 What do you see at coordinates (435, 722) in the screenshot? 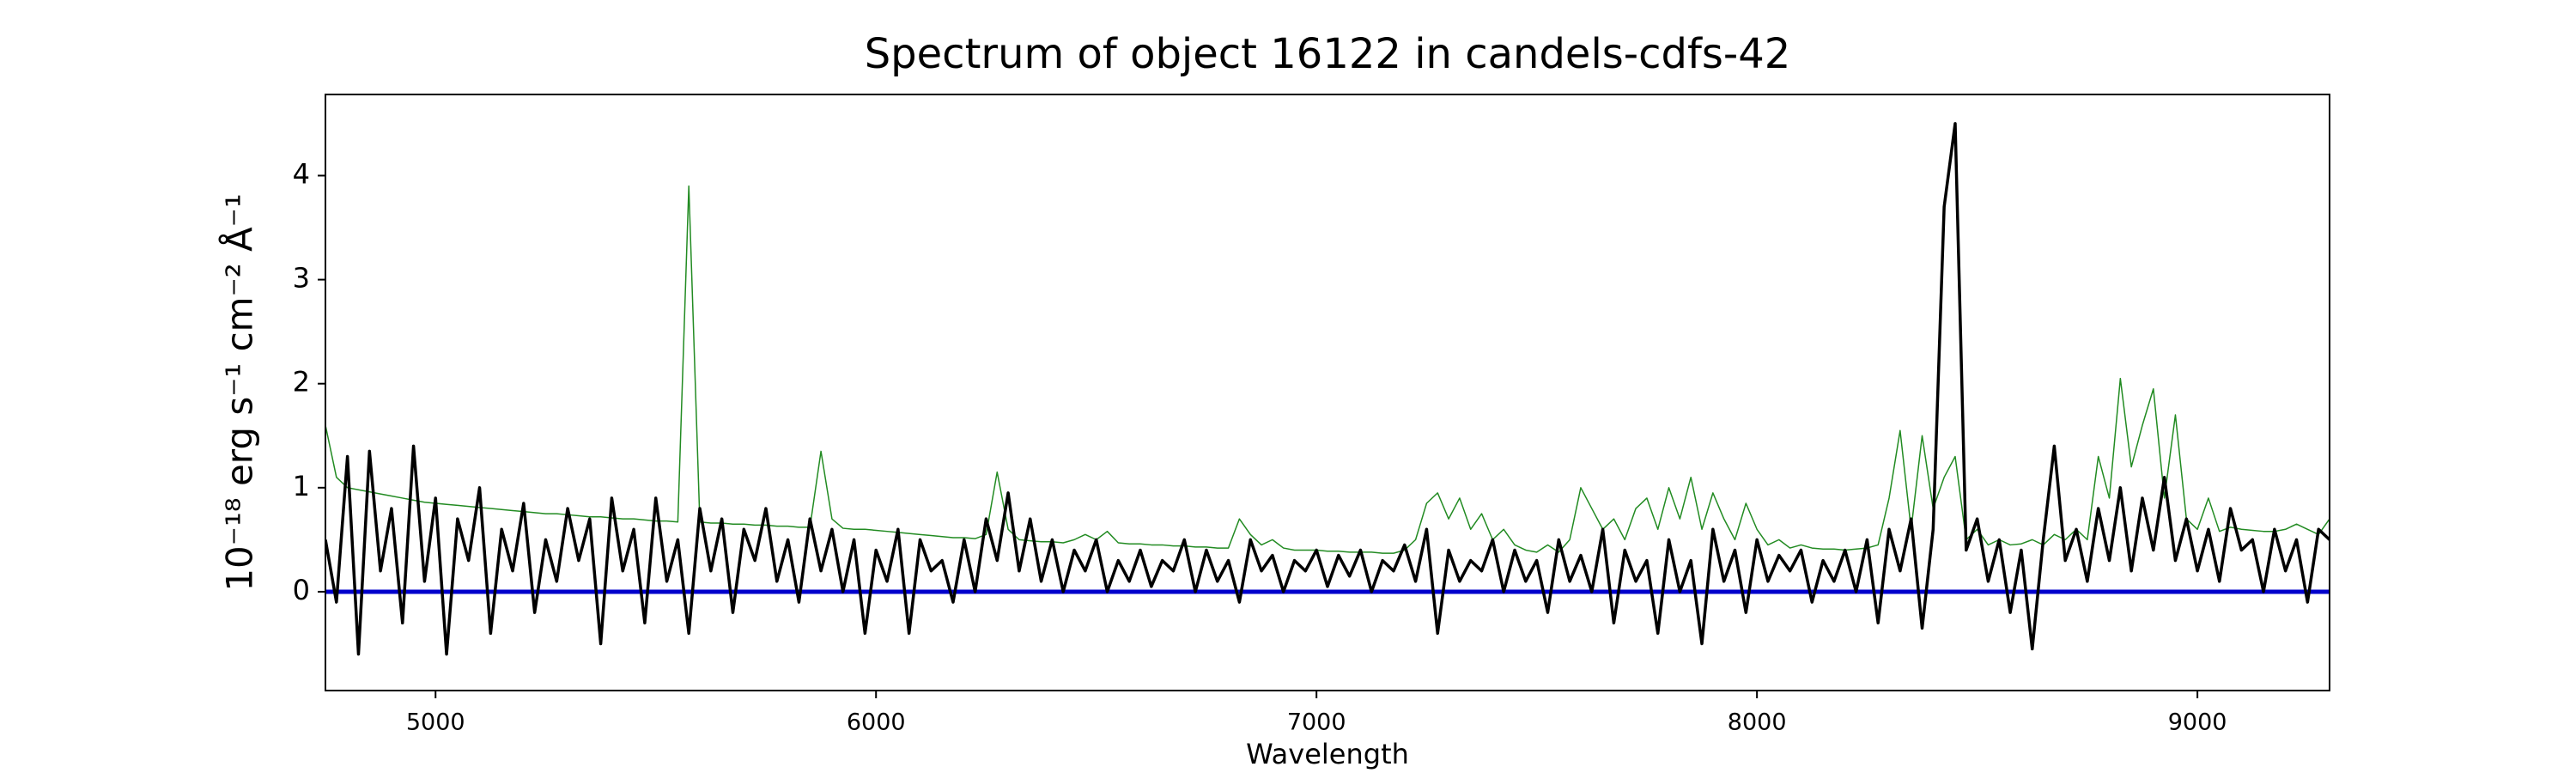
I see `x-tick-label: 5000` at bounding box center [435, 722].